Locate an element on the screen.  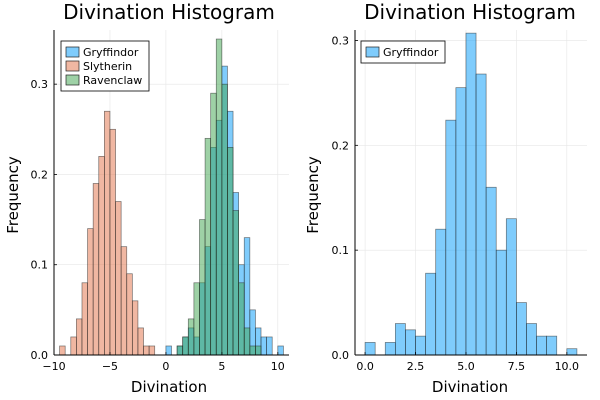
right-chart-title: Divination Histogram is located at coordinates (470, 12).